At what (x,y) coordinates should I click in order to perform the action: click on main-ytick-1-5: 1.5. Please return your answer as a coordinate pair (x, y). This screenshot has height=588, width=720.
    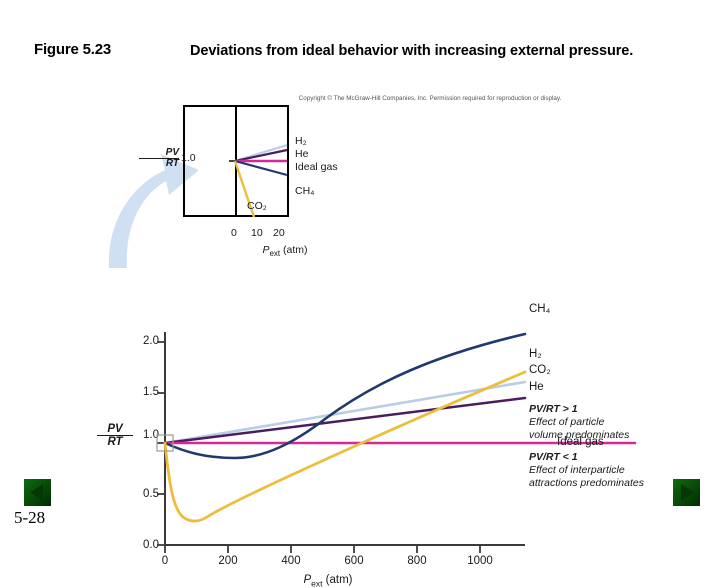
    Looking at the image, I should click on (151, 392).